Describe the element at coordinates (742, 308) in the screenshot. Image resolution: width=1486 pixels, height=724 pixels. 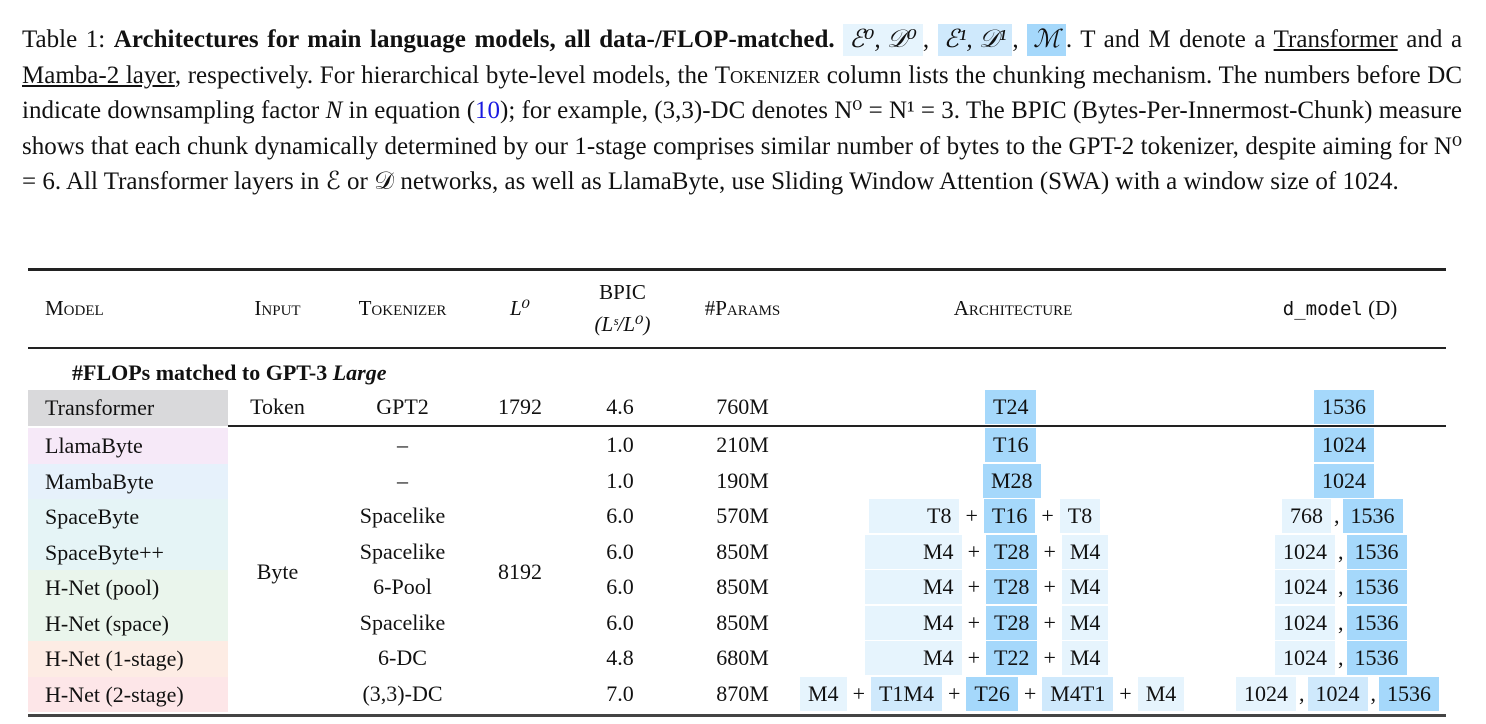
I see `header-params: #Params` at that location.